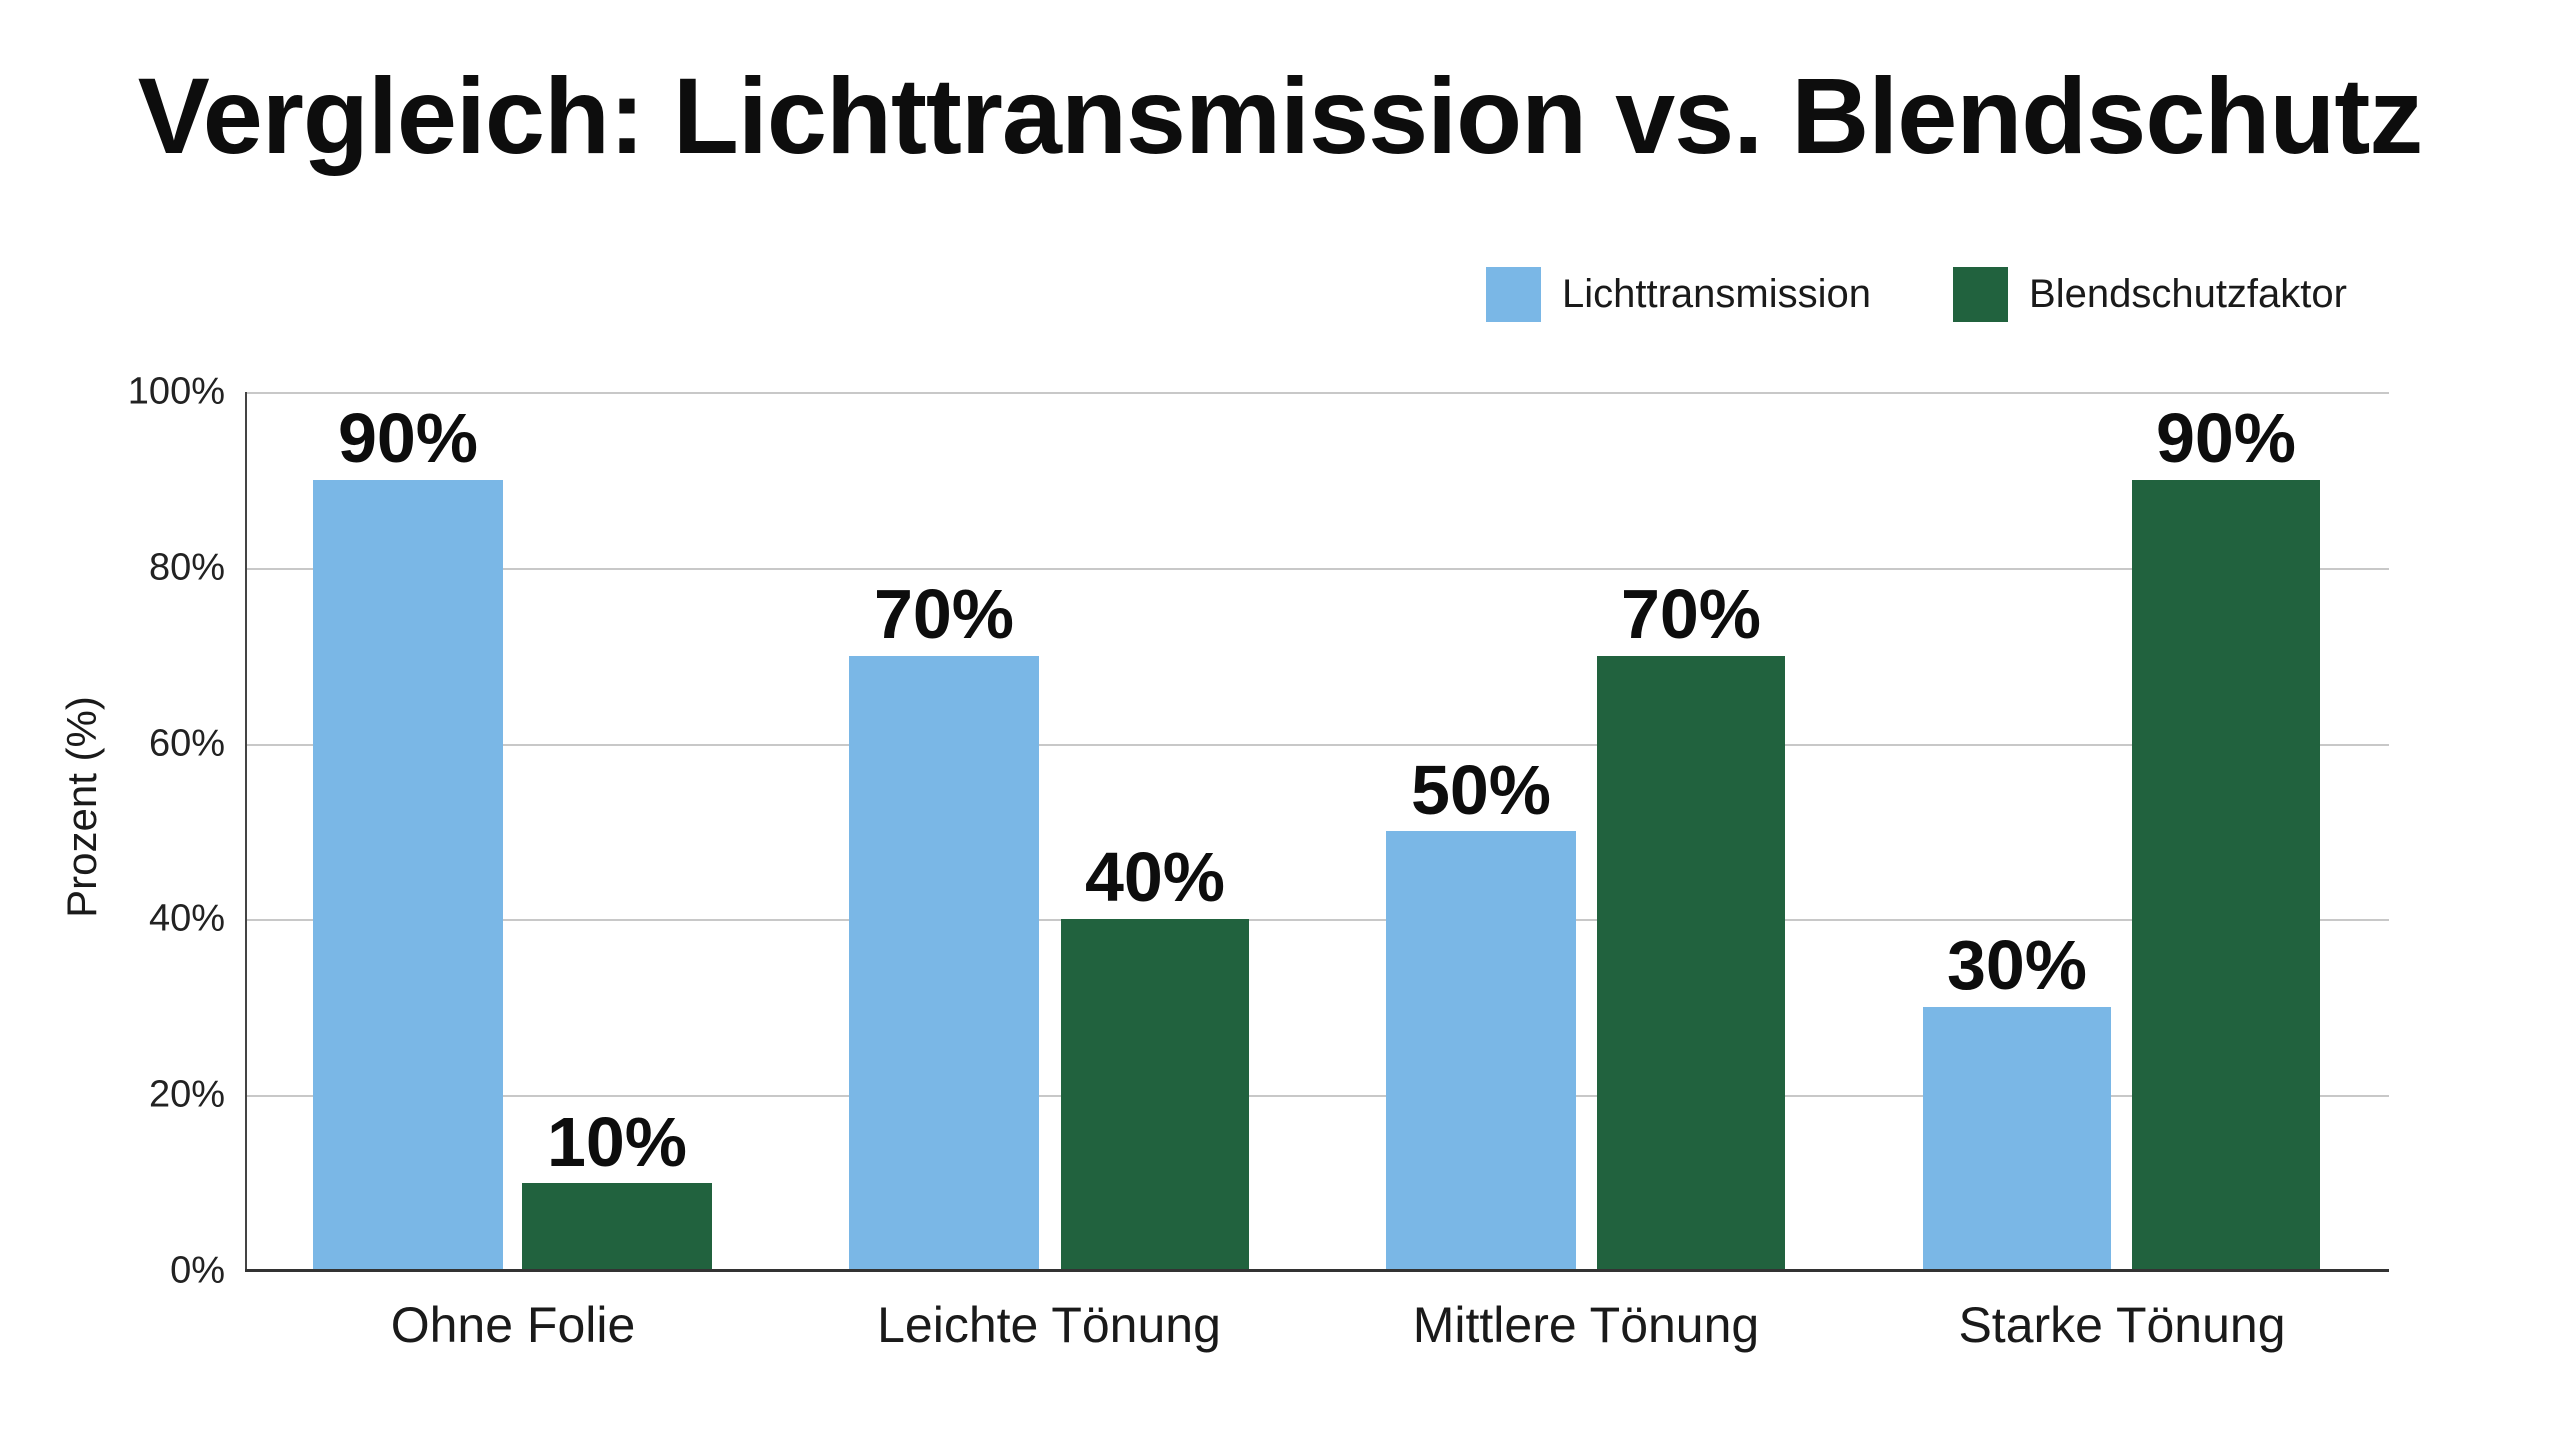 Image resolution: width=2560 pixels, height=1429 pixels. What do you see at coordinates (1317, 1270) in the screenshot?
I see `x-axis-line` at bounding box center [1317, 1270].